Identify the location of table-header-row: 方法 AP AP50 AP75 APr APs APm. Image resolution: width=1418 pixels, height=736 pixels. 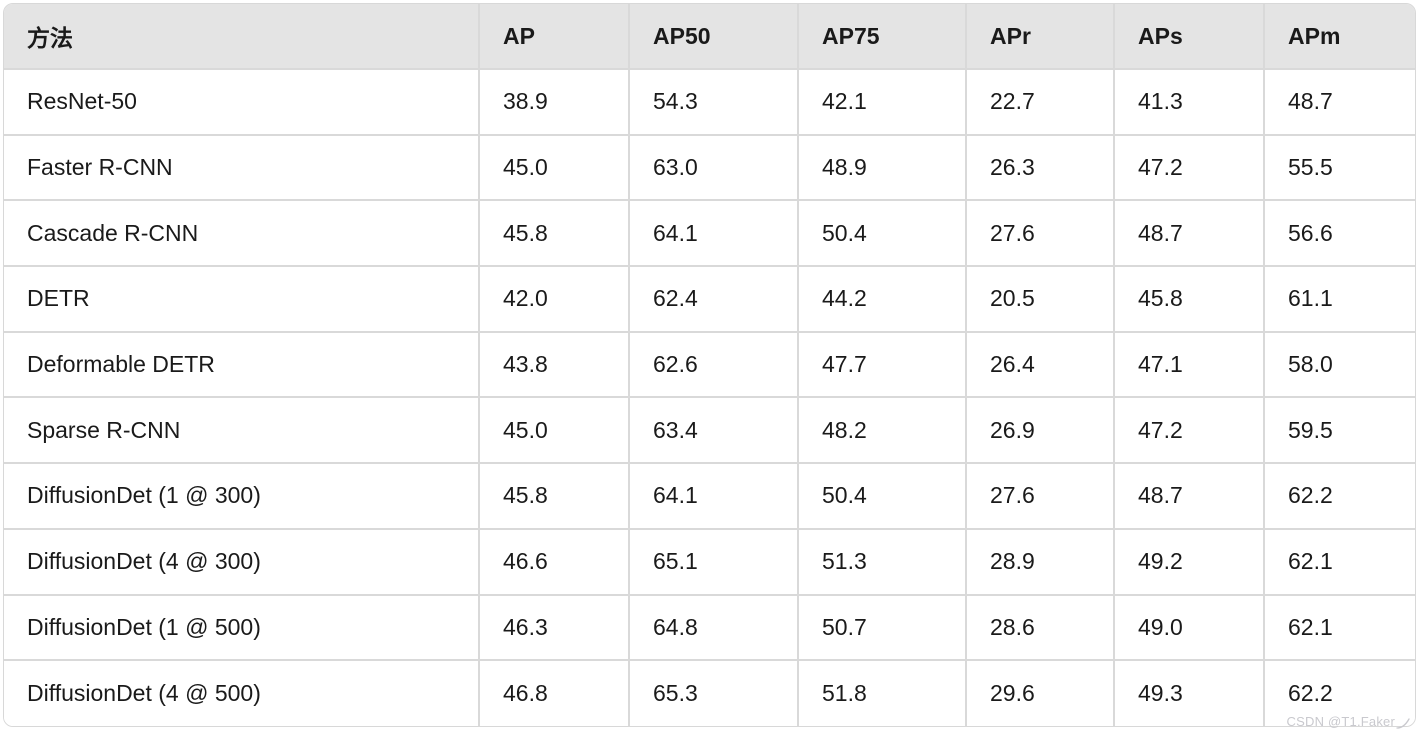
(709, 37).